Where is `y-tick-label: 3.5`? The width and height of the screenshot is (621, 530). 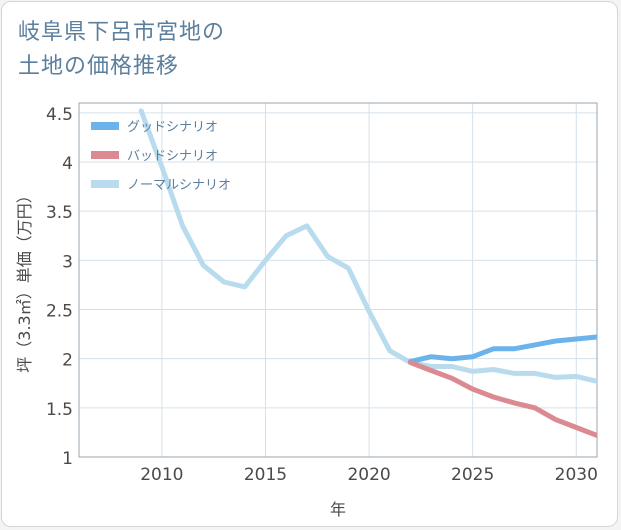
y-tick-label: 3.5 is located at coordinates (59, 213).